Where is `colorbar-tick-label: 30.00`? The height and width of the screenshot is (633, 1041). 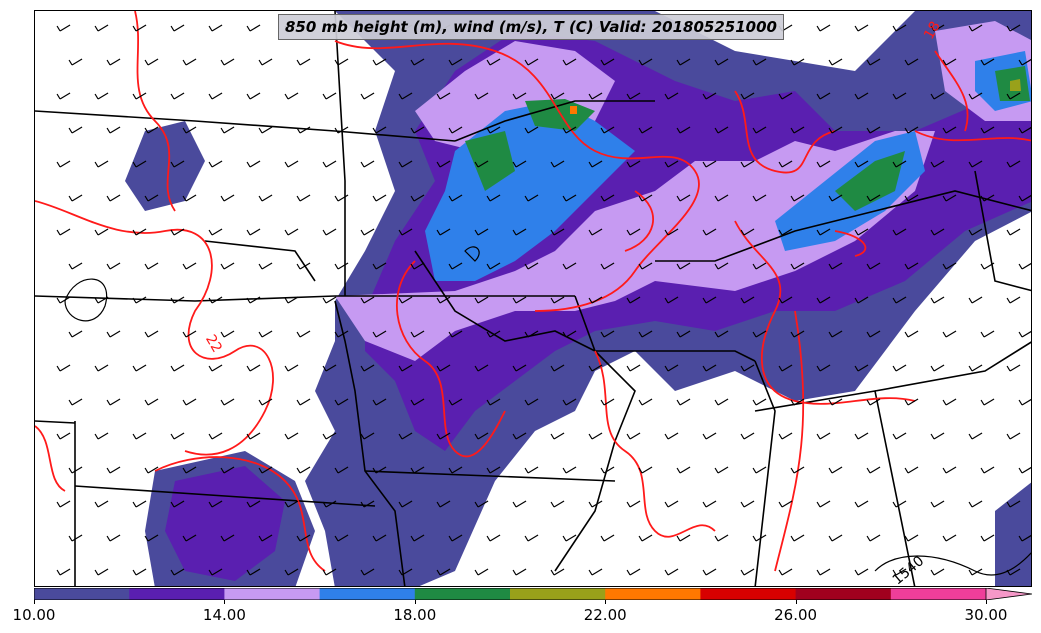 colorbar-tick-label: 30.00 is located at coordinates (986, 615).